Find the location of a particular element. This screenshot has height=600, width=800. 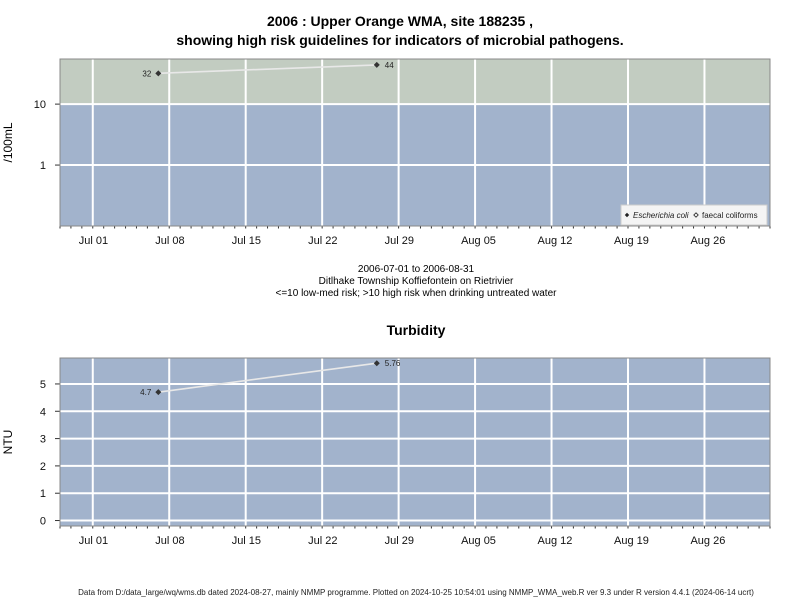

y-axis-label: NTU is located at coordinates (8, 442).